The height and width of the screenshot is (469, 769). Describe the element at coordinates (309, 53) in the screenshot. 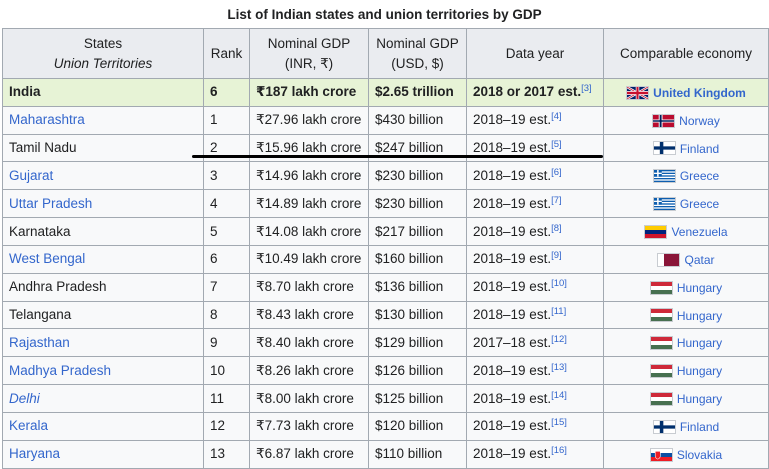

I see `header-inr: Nominal GDP (INR, ₹)` at that location.